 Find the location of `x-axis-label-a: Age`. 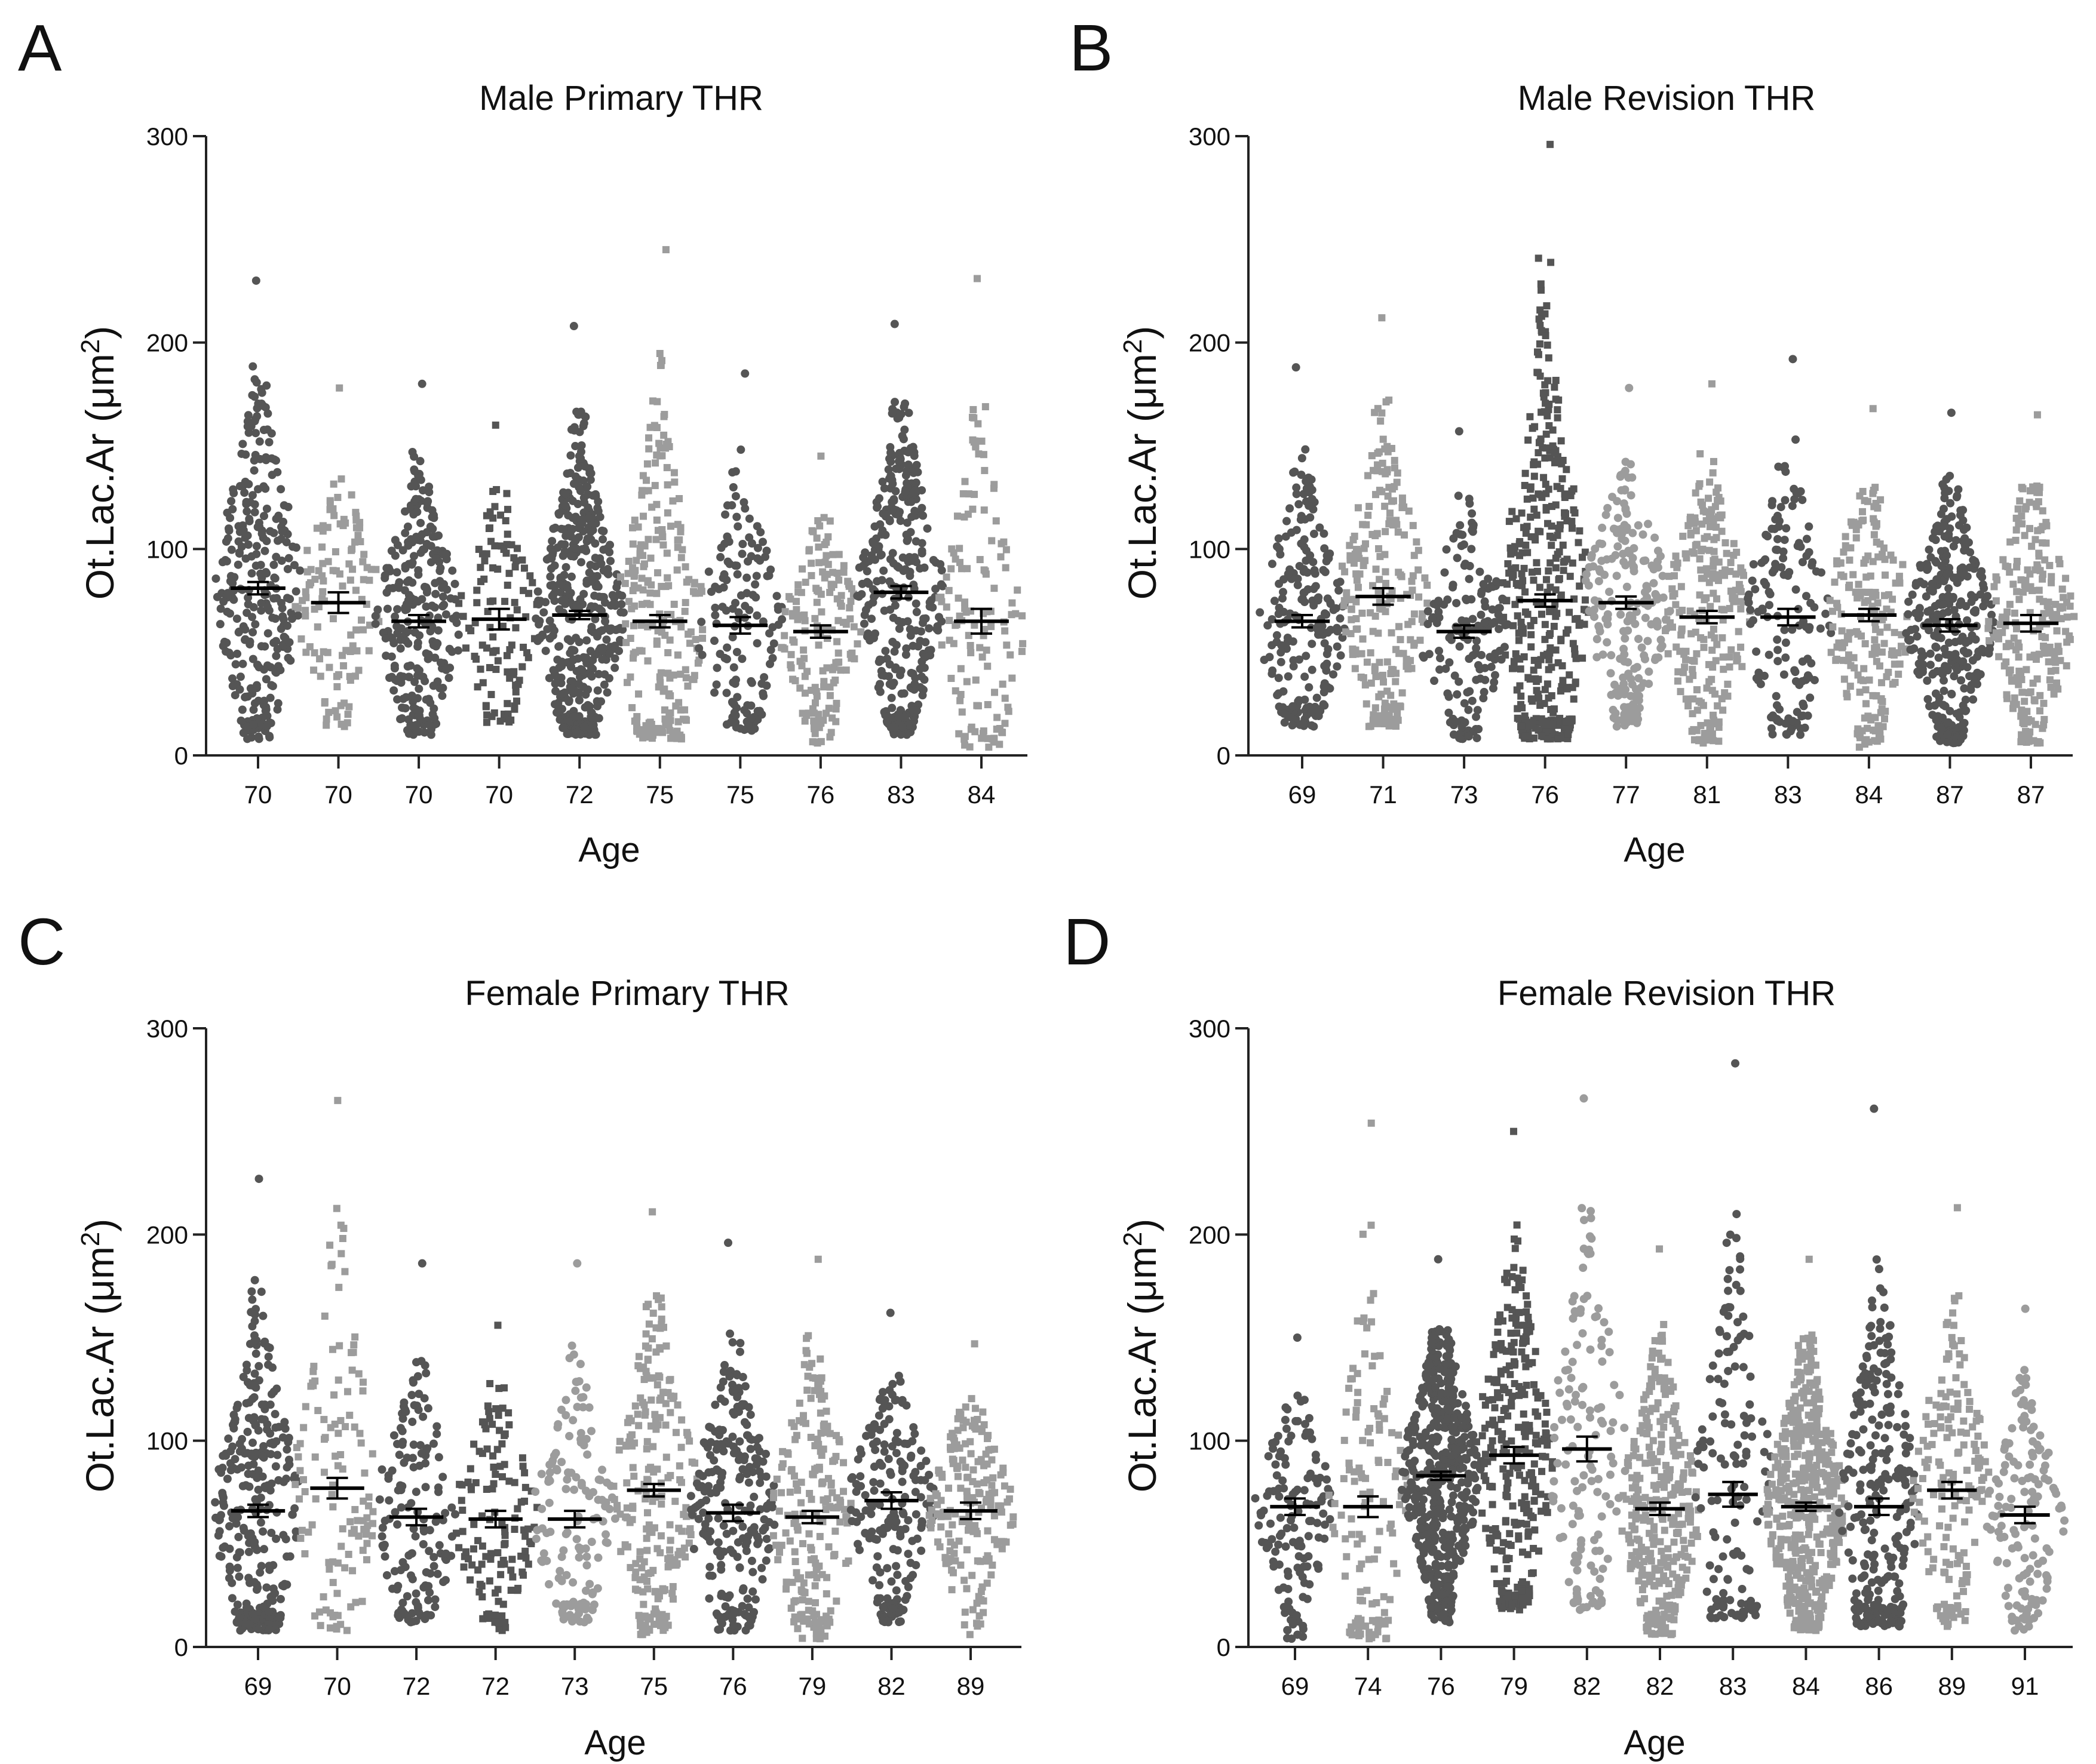

x-axis-label-a: Age is located at coordinates (609, 850).